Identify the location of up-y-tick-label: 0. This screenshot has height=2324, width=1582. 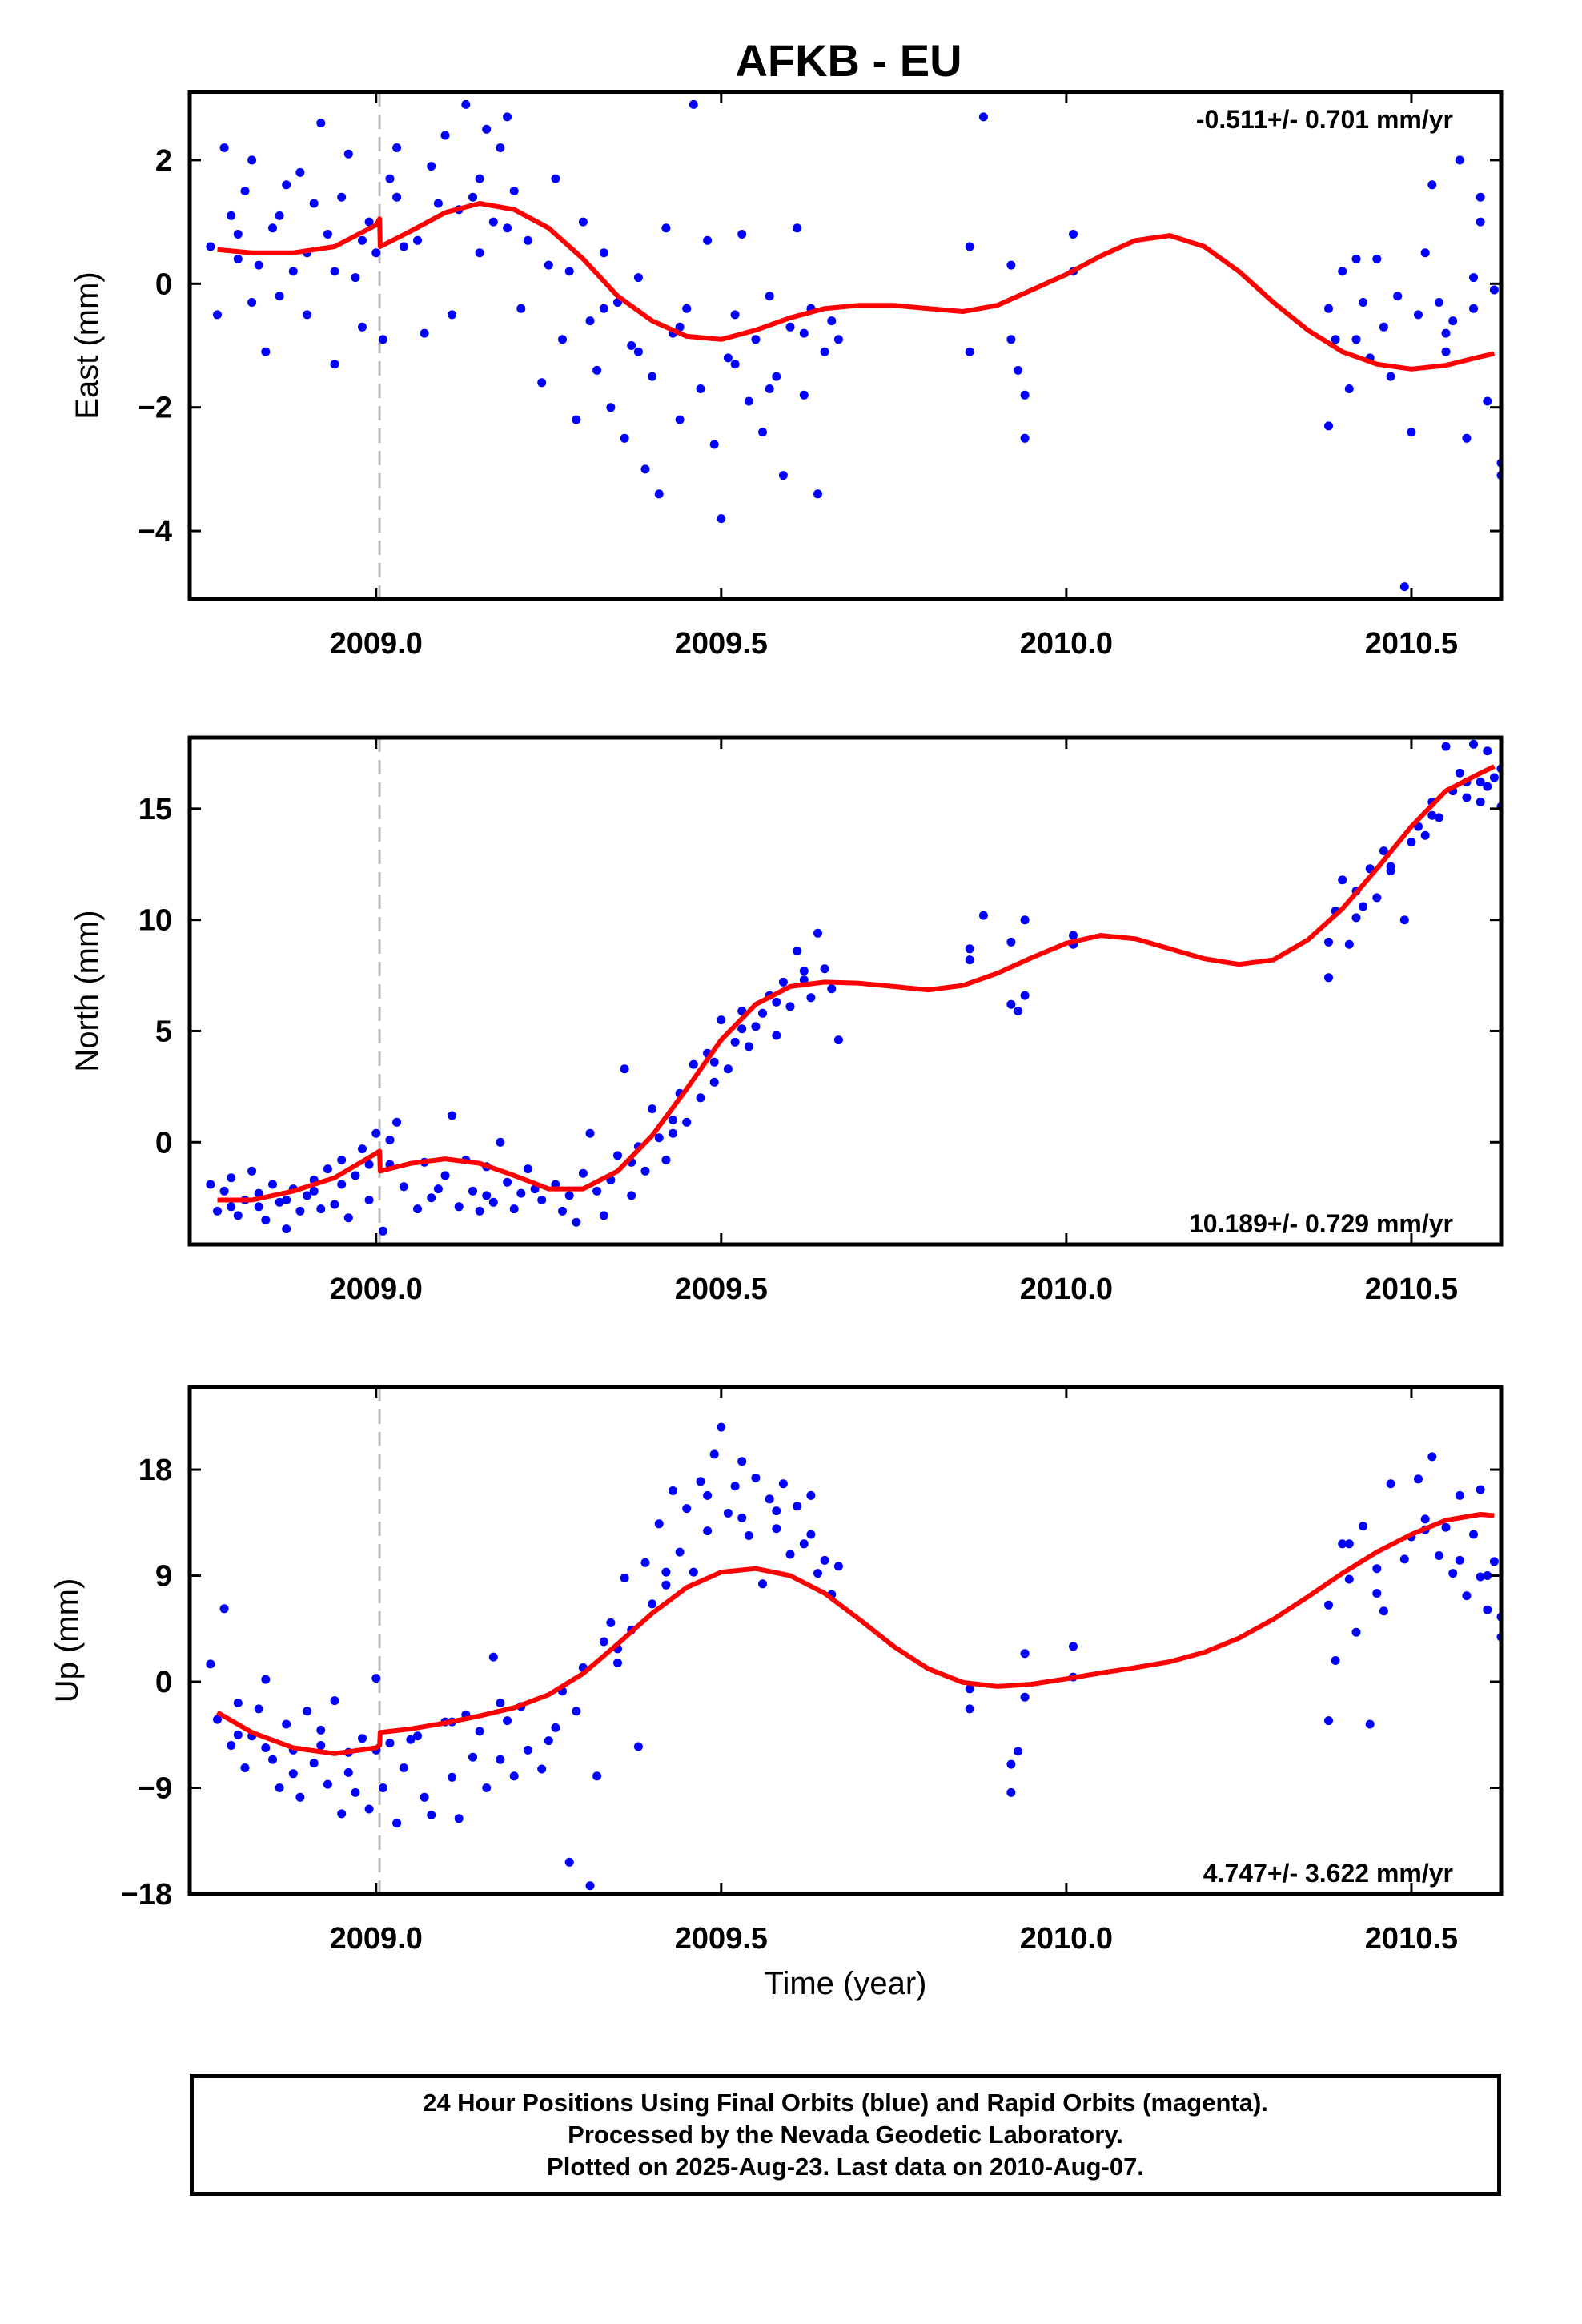
(164, 1683).